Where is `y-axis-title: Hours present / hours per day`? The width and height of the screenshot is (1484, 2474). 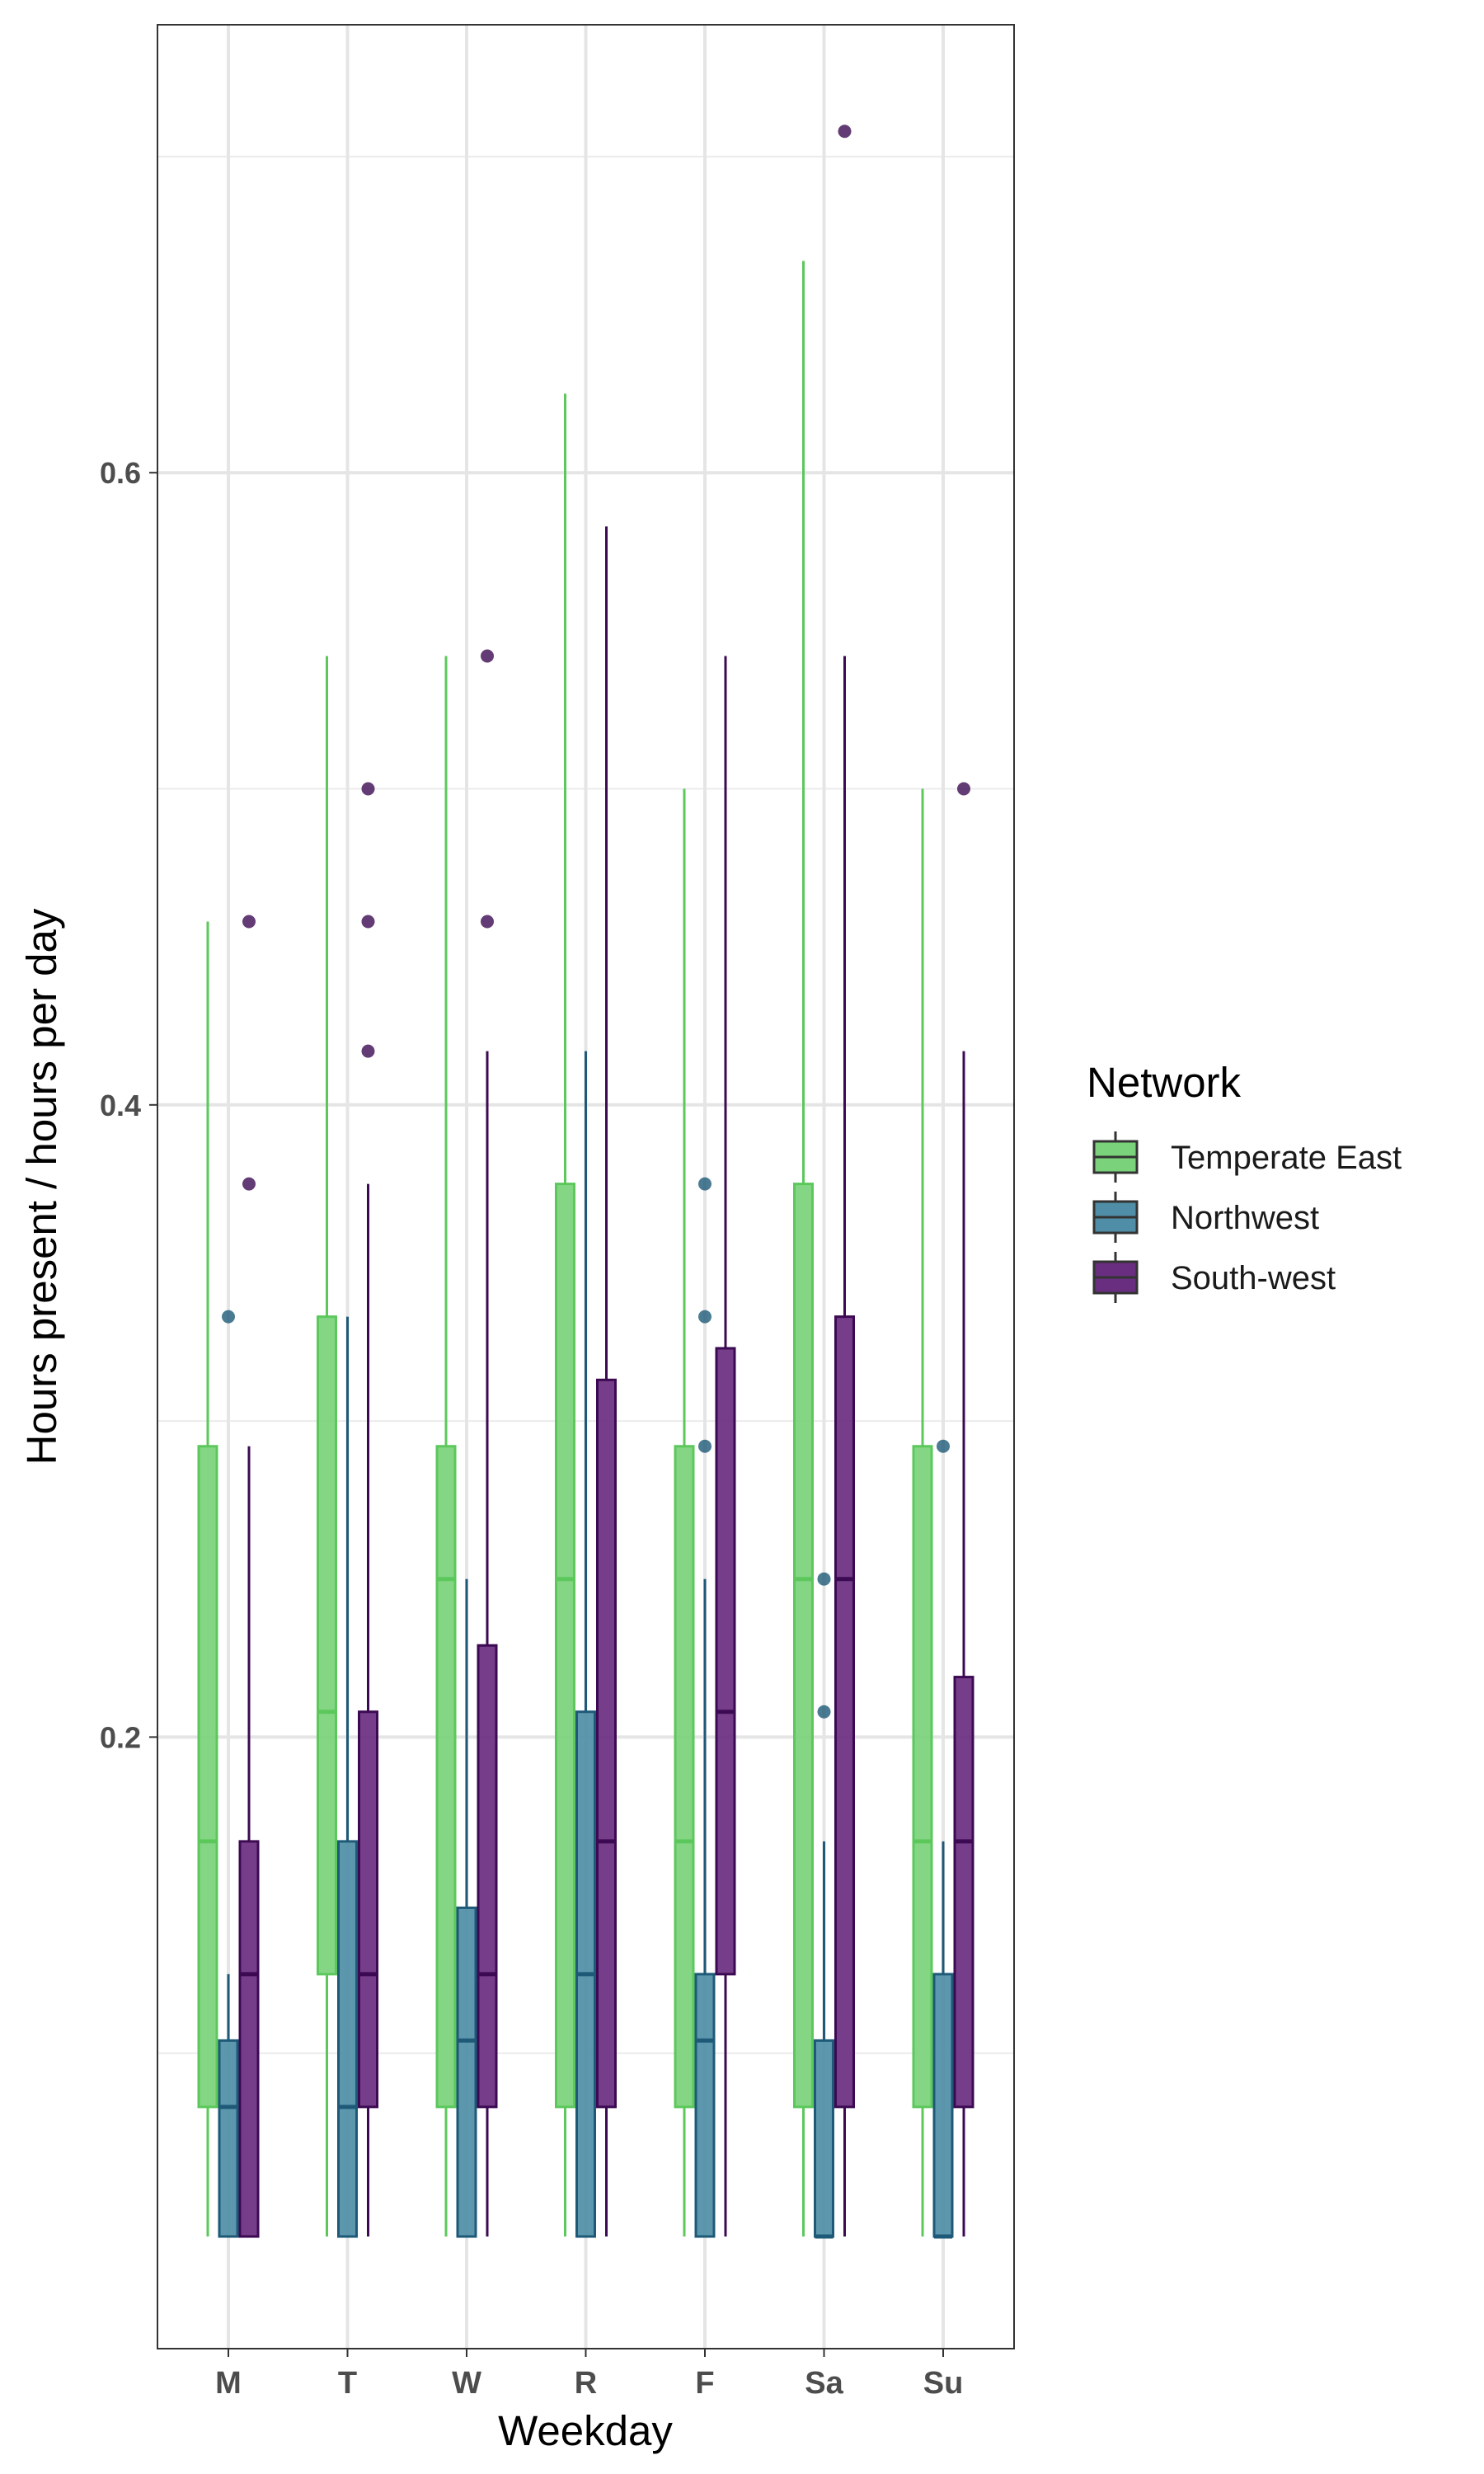 y-axis-title: Hours present / hours per day is located at coordinates (41, 1186).